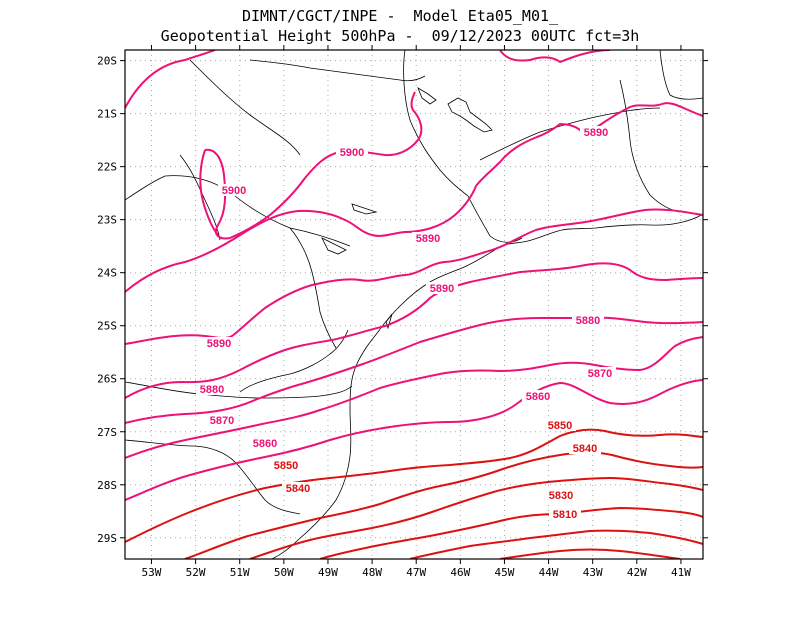 This screenshot has width=800, height=618. I want to click on tick-label-lat: 29S, so click(107, 538).